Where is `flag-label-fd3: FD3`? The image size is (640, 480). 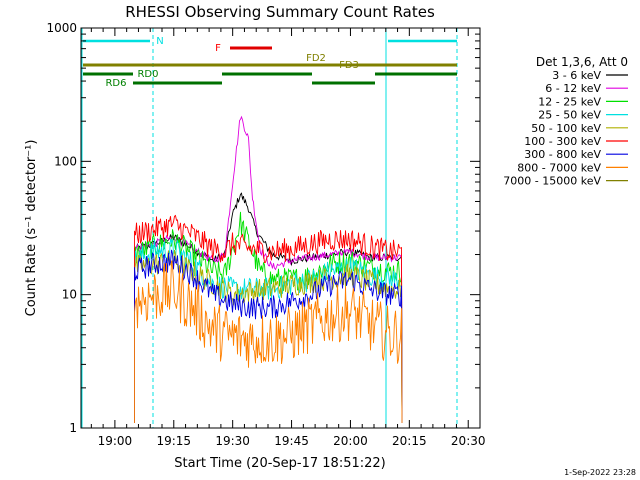 flag-label-fd3: FD3 is located at coordinates (349, 65).